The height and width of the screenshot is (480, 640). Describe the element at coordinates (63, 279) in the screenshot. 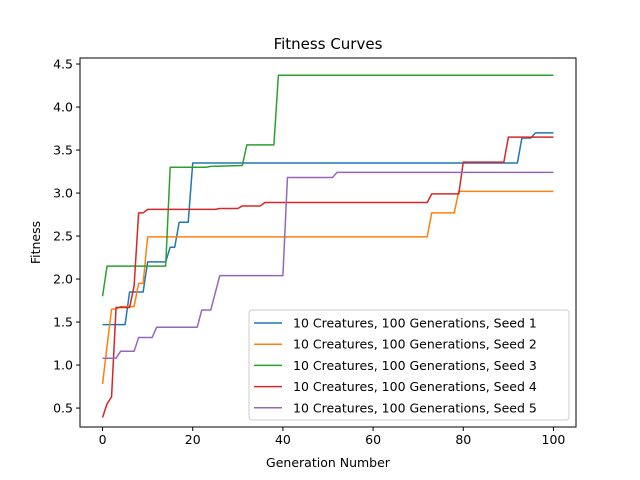

I see `y-tick-label: 2.0` at that location.